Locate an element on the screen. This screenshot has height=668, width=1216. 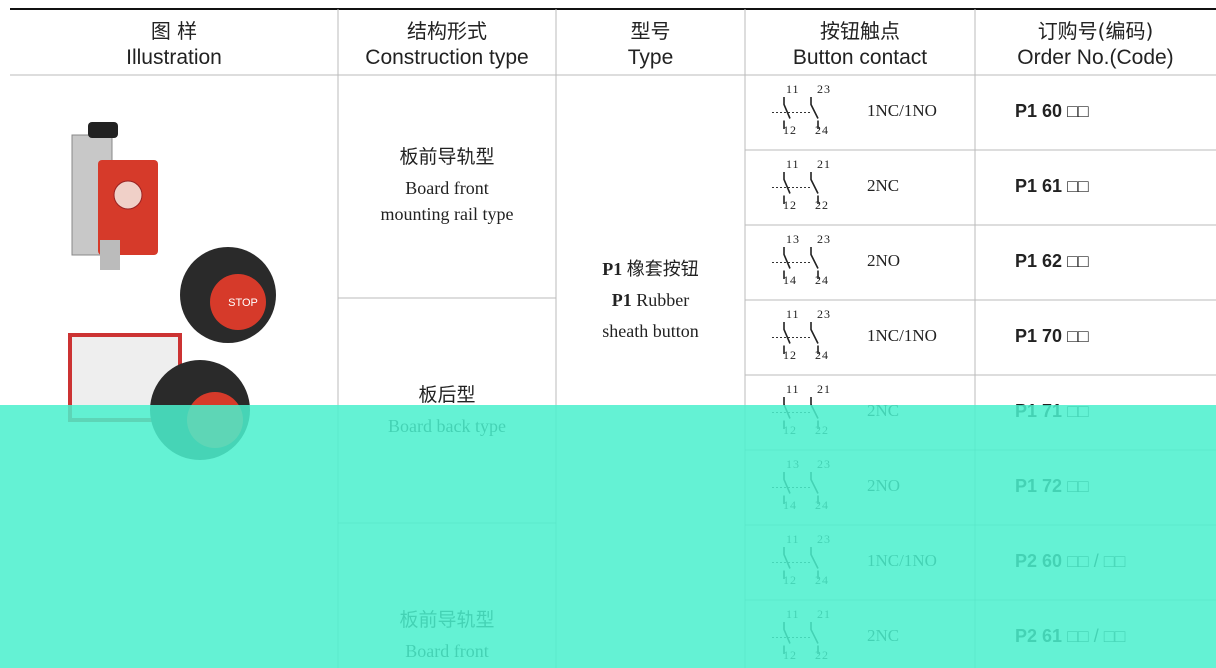
terminal-label: 22 is located at coordinates (822, 205).